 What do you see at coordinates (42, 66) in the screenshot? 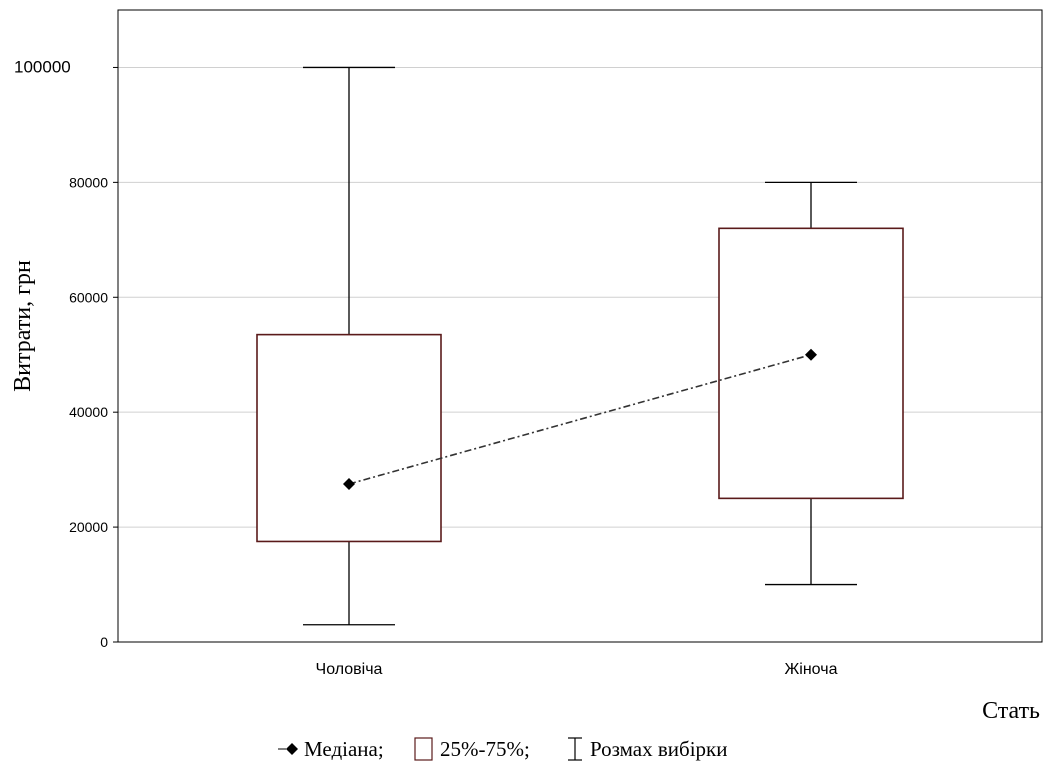
I see `y-tick-label: 100000` at bounding box center [42, 66].